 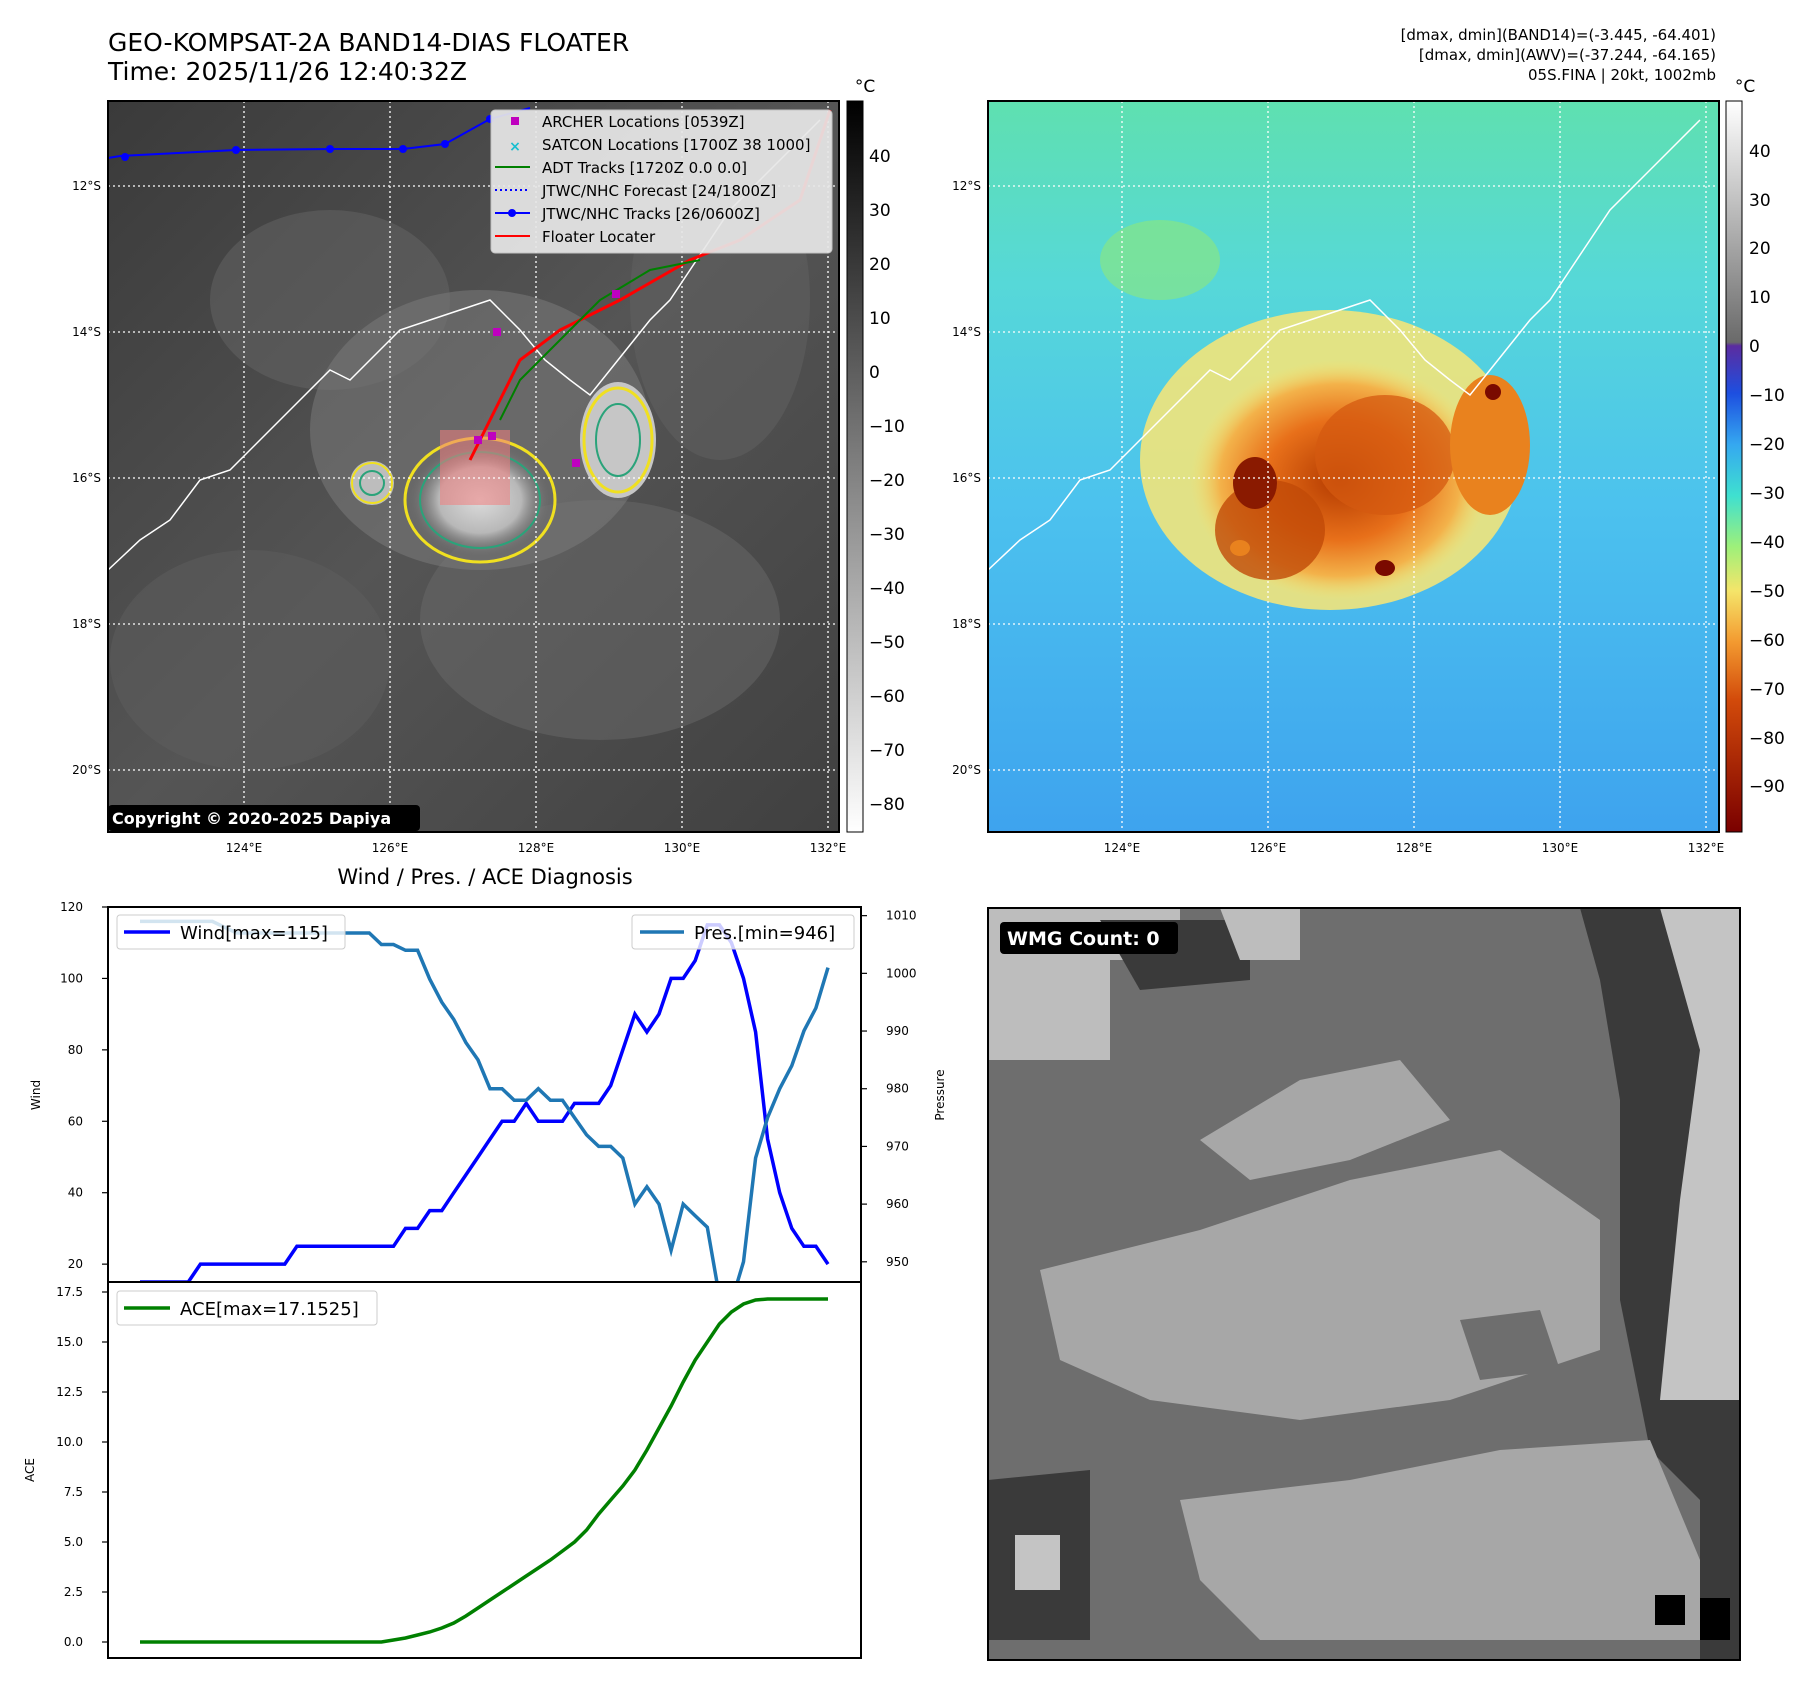 I want to click on ace-tick-4-label: 10.0, so click(x=69, y=1442).